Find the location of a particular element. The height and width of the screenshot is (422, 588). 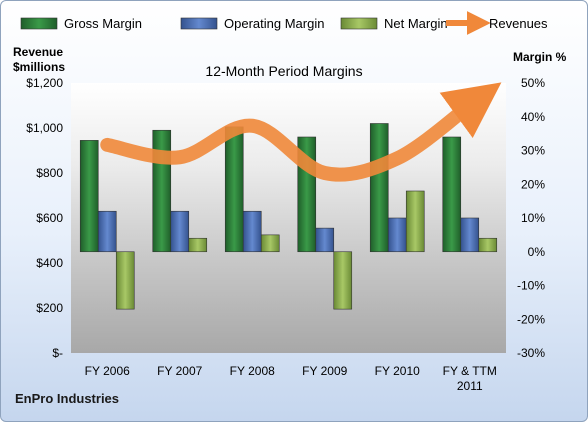

left-tick-label: $1,000 is located at coordinates (44, 128).